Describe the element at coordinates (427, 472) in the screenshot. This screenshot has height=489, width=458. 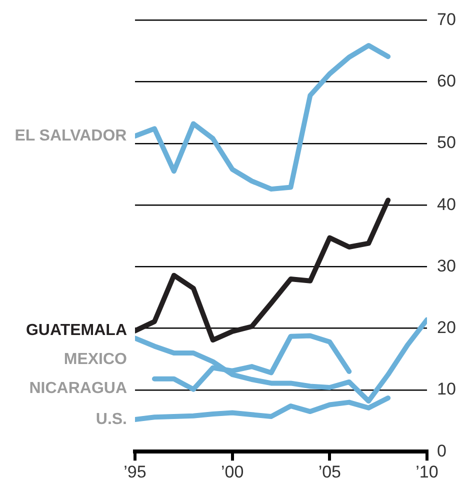
I see `x-tick-label: ’10` at that location.